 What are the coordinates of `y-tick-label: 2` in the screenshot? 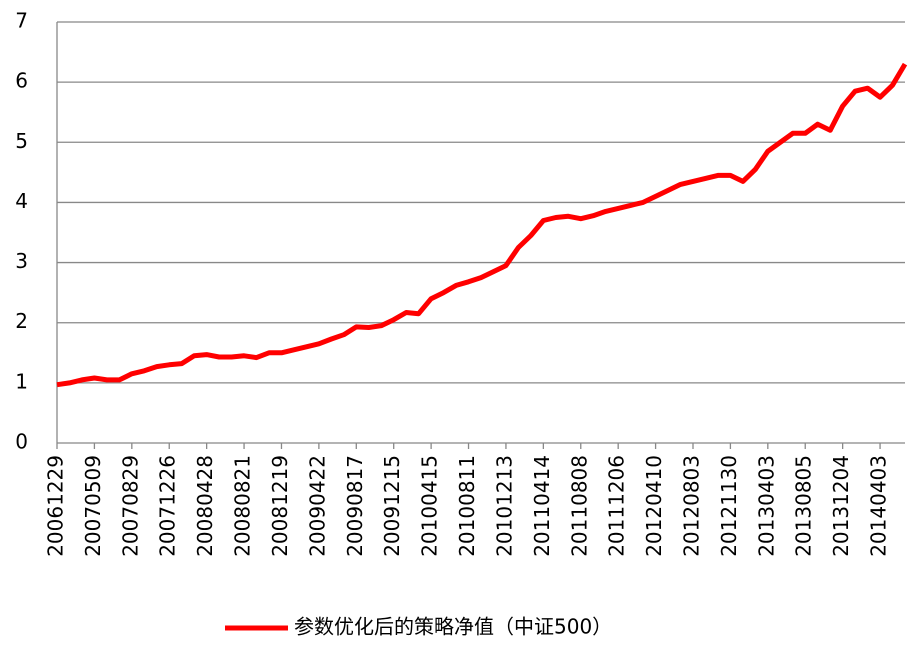 It's located at (21, 321).